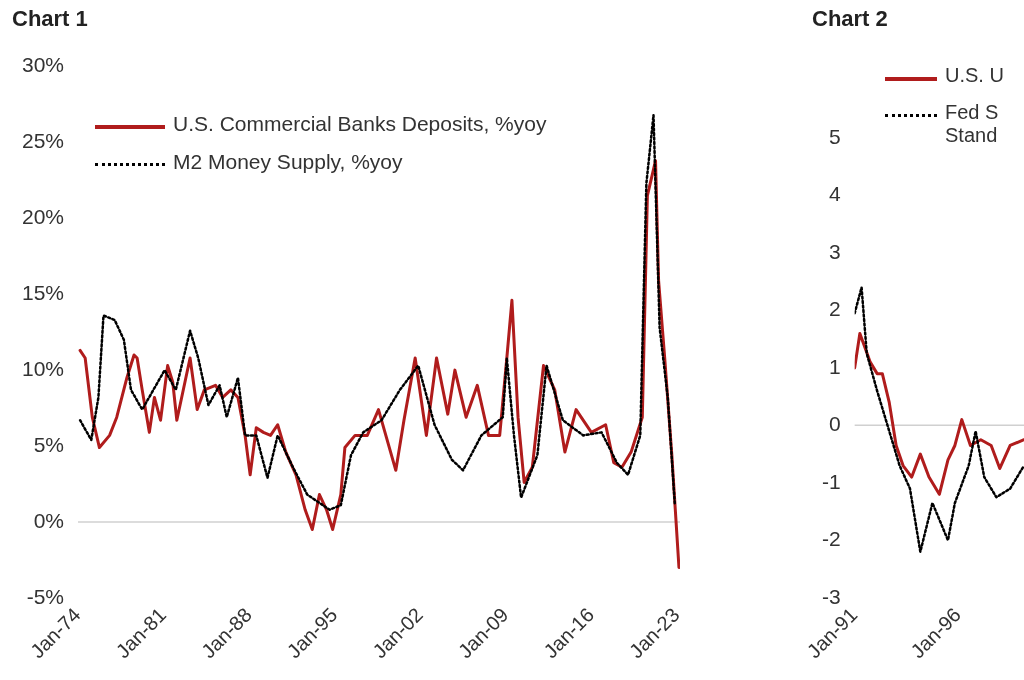 This screenshot has height=680, width=1024. What do you see at coordinates (834, 251) in the screenshot?
I see `y-tick-label: 3` at bounding box center [834, 251].